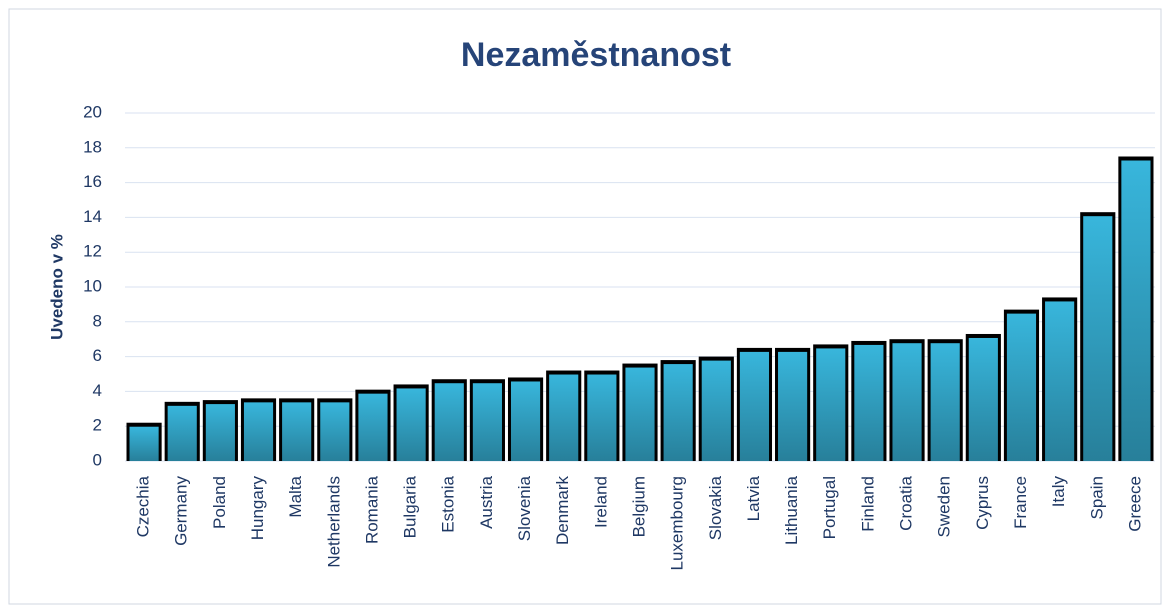 The image size is (1171, 609). Describe the element at coordinates (600, 502) in the screenshot. I see `x-tick-label: Ireland` at that location.